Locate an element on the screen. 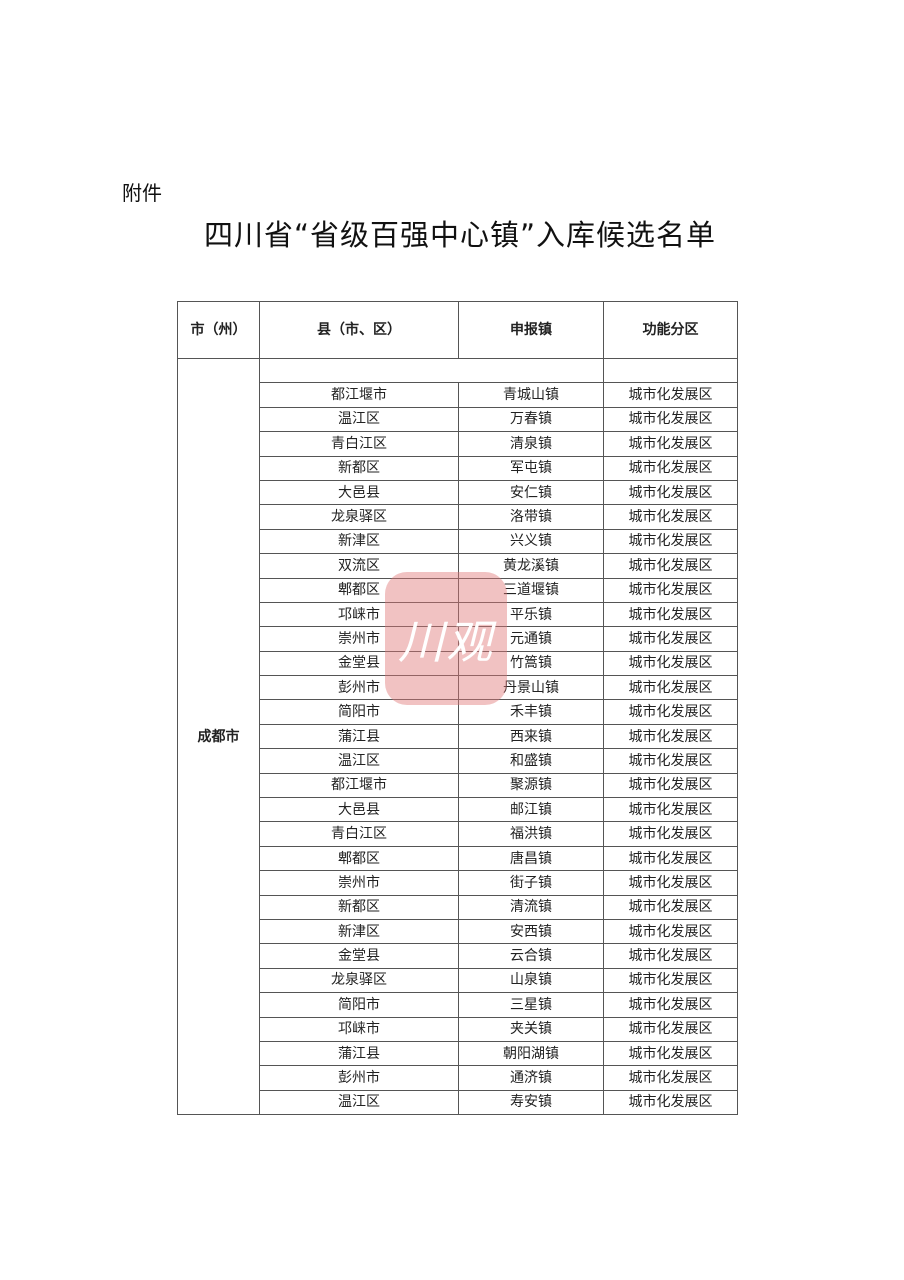 The image size is (904, 1280). town-cell: 丹景山镇 is located at coordinates (531, 688).